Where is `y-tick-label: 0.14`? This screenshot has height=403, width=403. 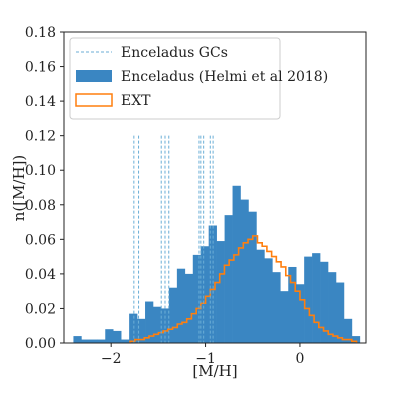
y-tick-label: 0.14 is located at coordinates (40, 102).